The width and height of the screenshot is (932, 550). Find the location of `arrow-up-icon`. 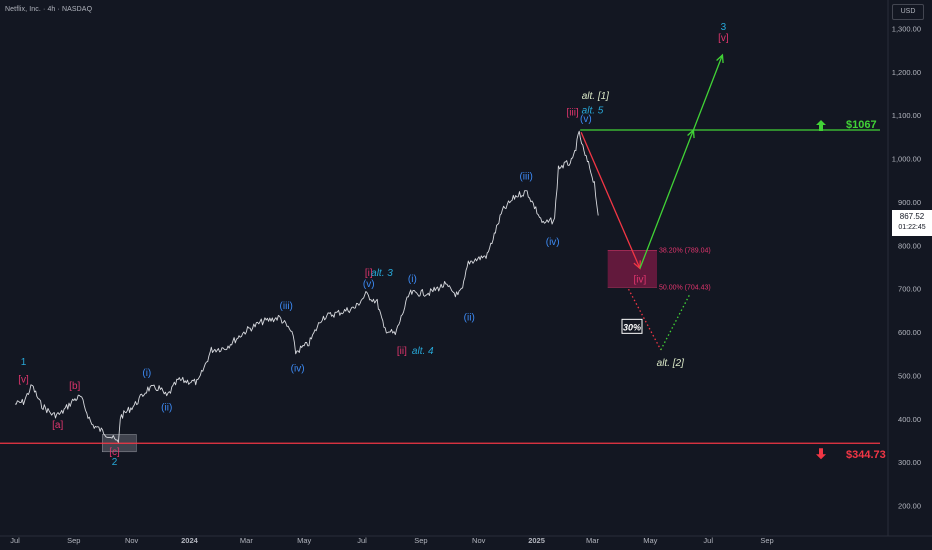

arrow-up-icon is located at coordinates (821, 126).